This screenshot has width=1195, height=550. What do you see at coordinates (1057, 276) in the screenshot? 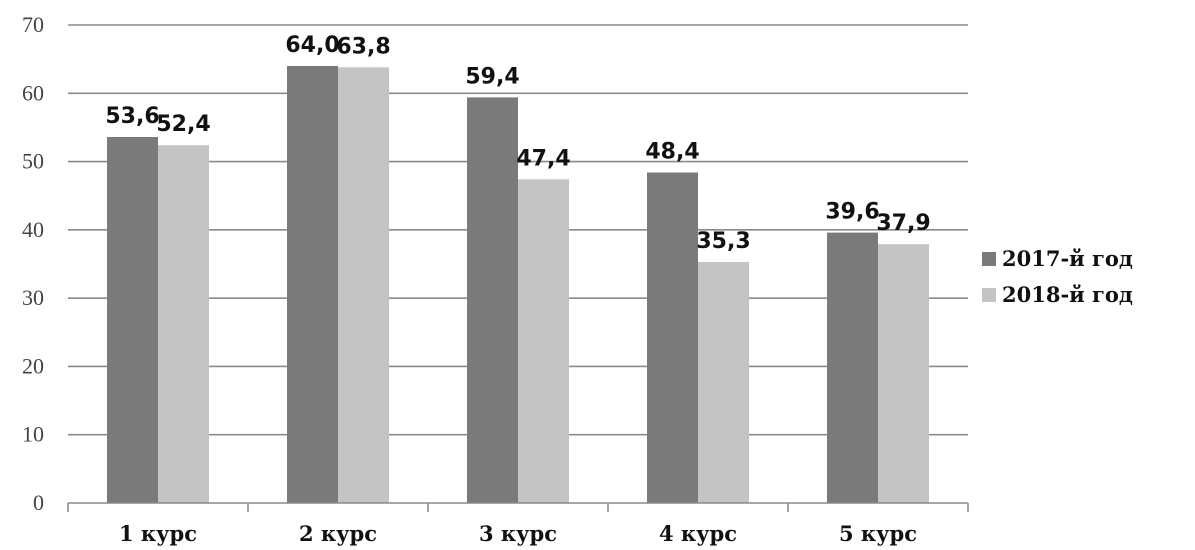
I see `legend: 2017-й год 2018-й год` at bounding box center [1057, 276].